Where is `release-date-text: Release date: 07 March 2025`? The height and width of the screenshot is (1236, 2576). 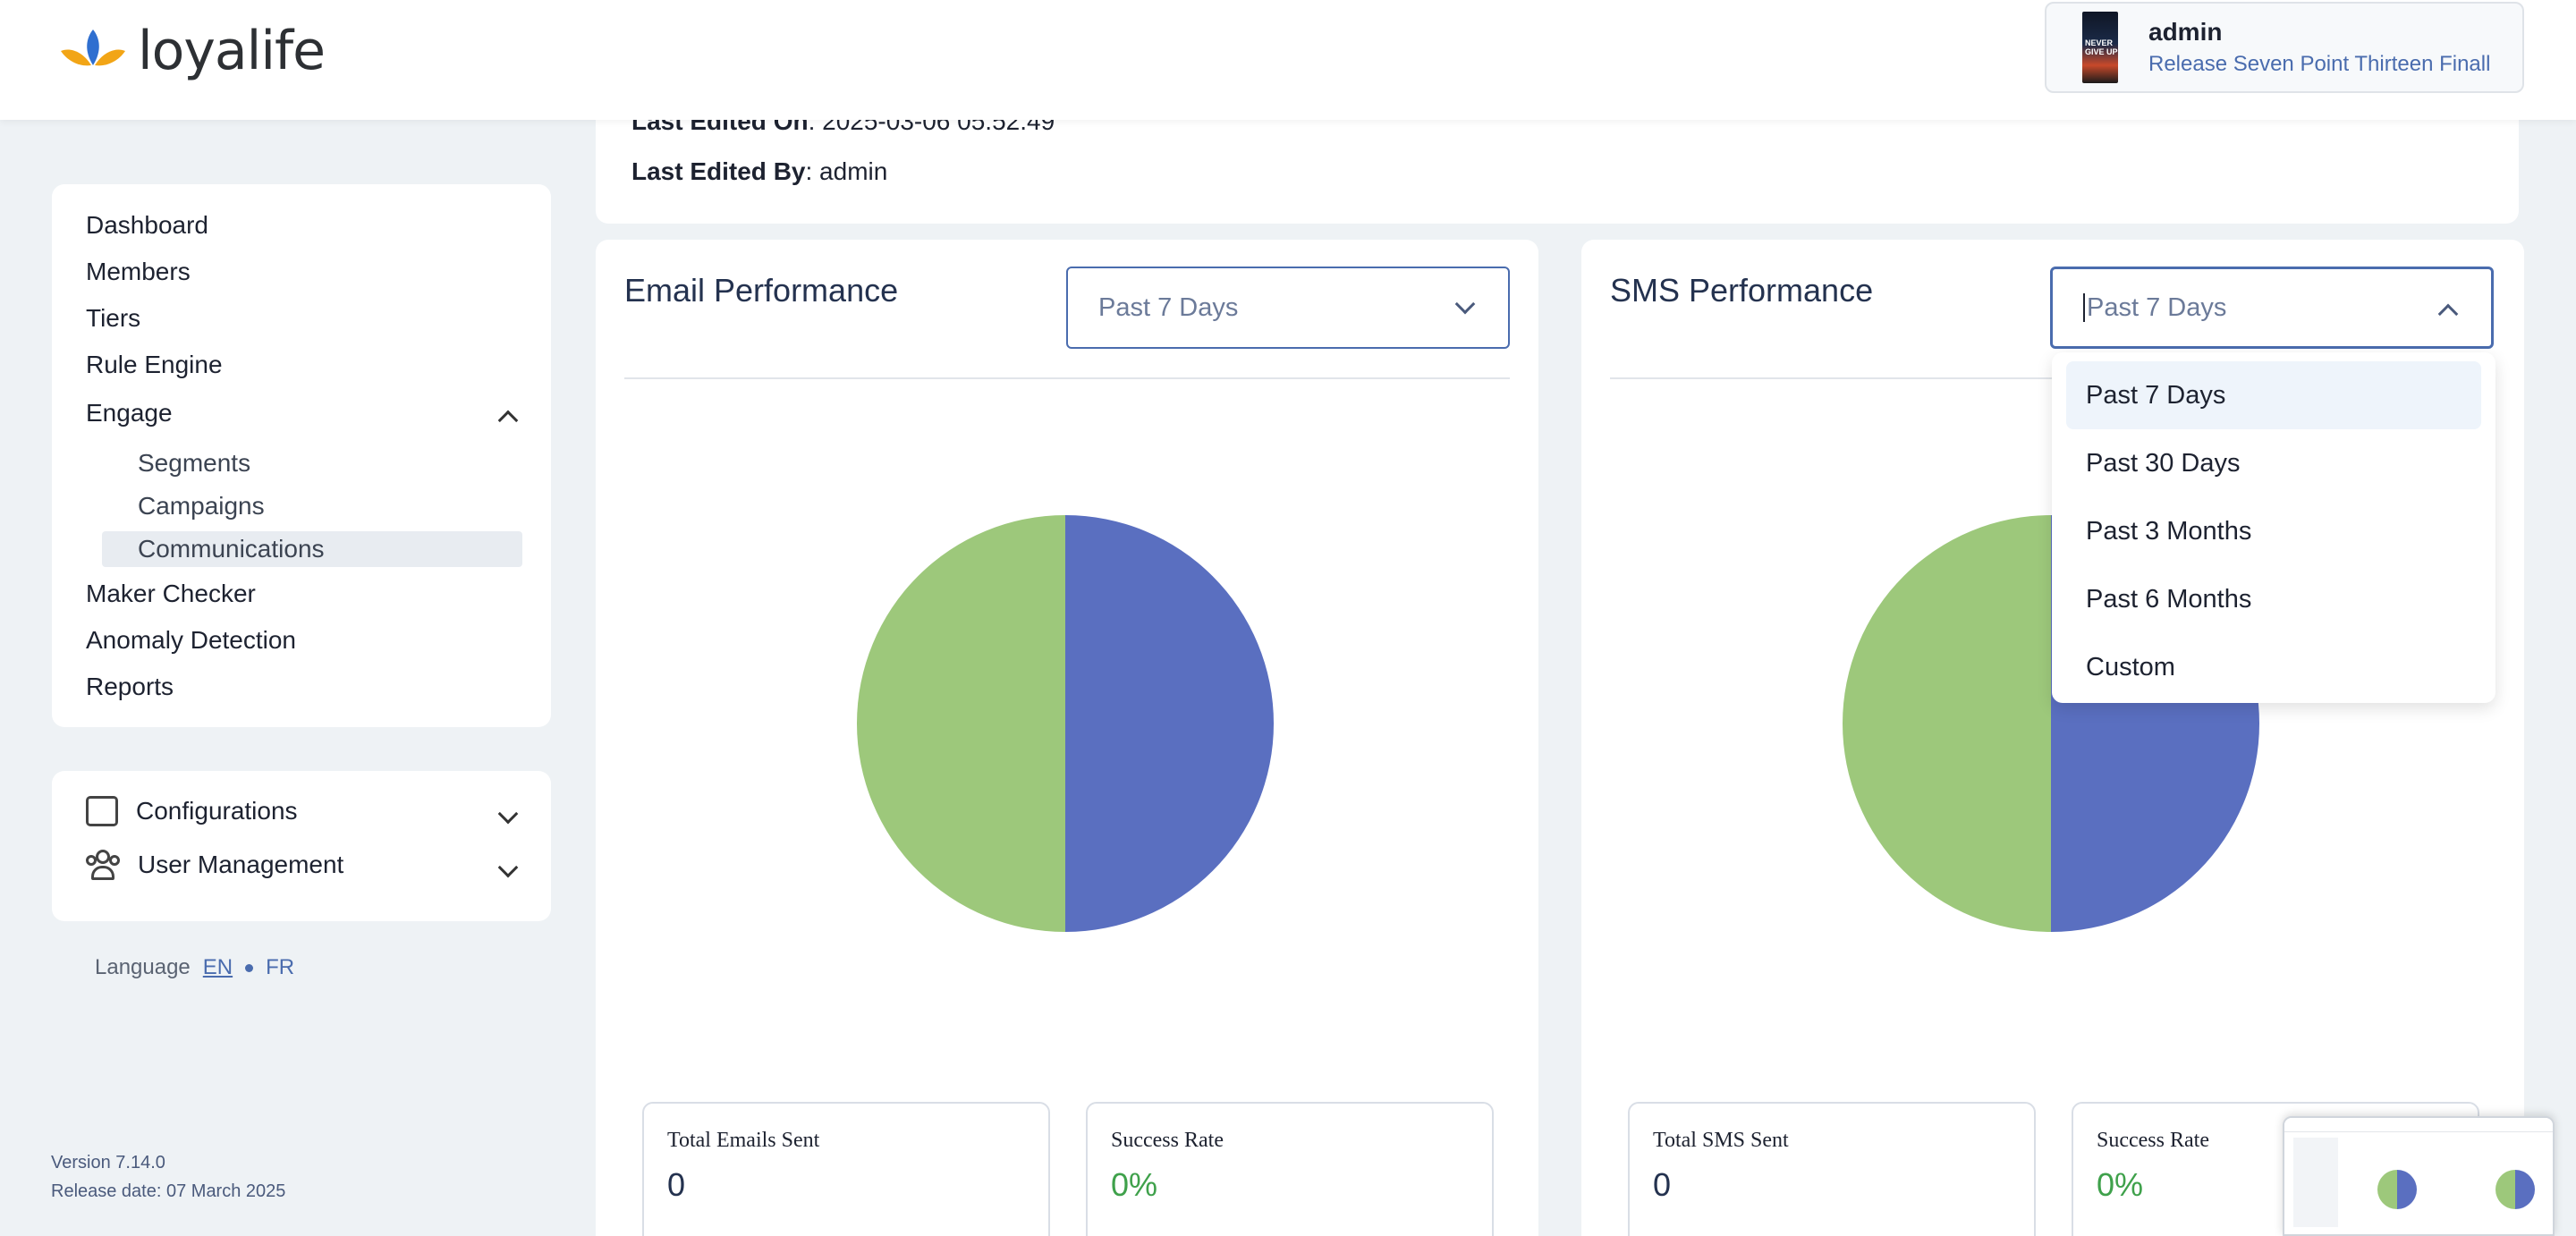
release-date-text: Release date: 07 March 2025 is located at coordinates (168, 1191).